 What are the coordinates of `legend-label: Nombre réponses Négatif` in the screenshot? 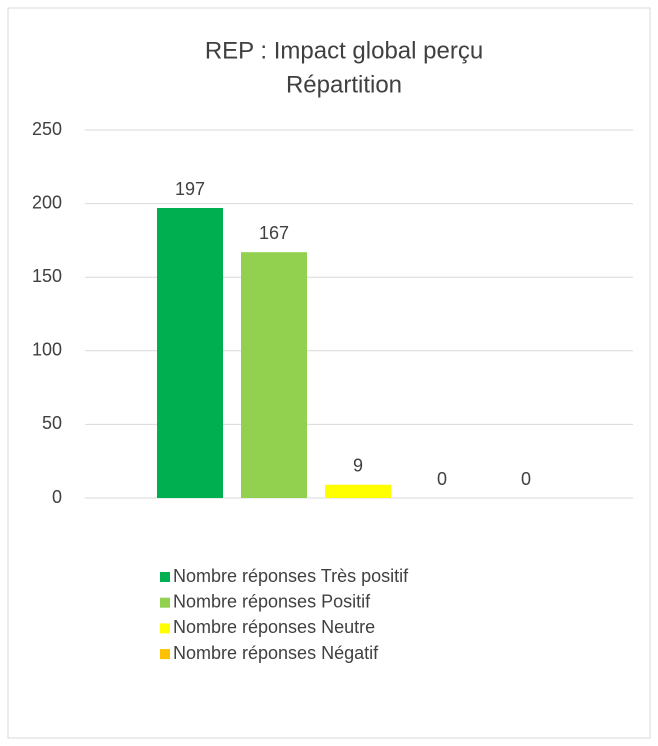 It's located at (276, 653).